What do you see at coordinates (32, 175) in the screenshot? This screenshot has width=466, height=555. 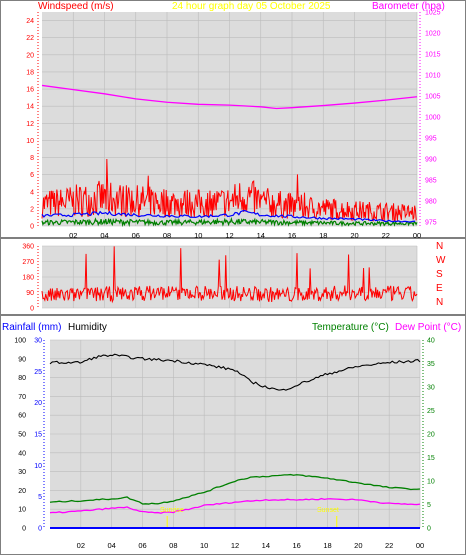 I see `wind-y-tick: 6` at bounding box center [32, 175].